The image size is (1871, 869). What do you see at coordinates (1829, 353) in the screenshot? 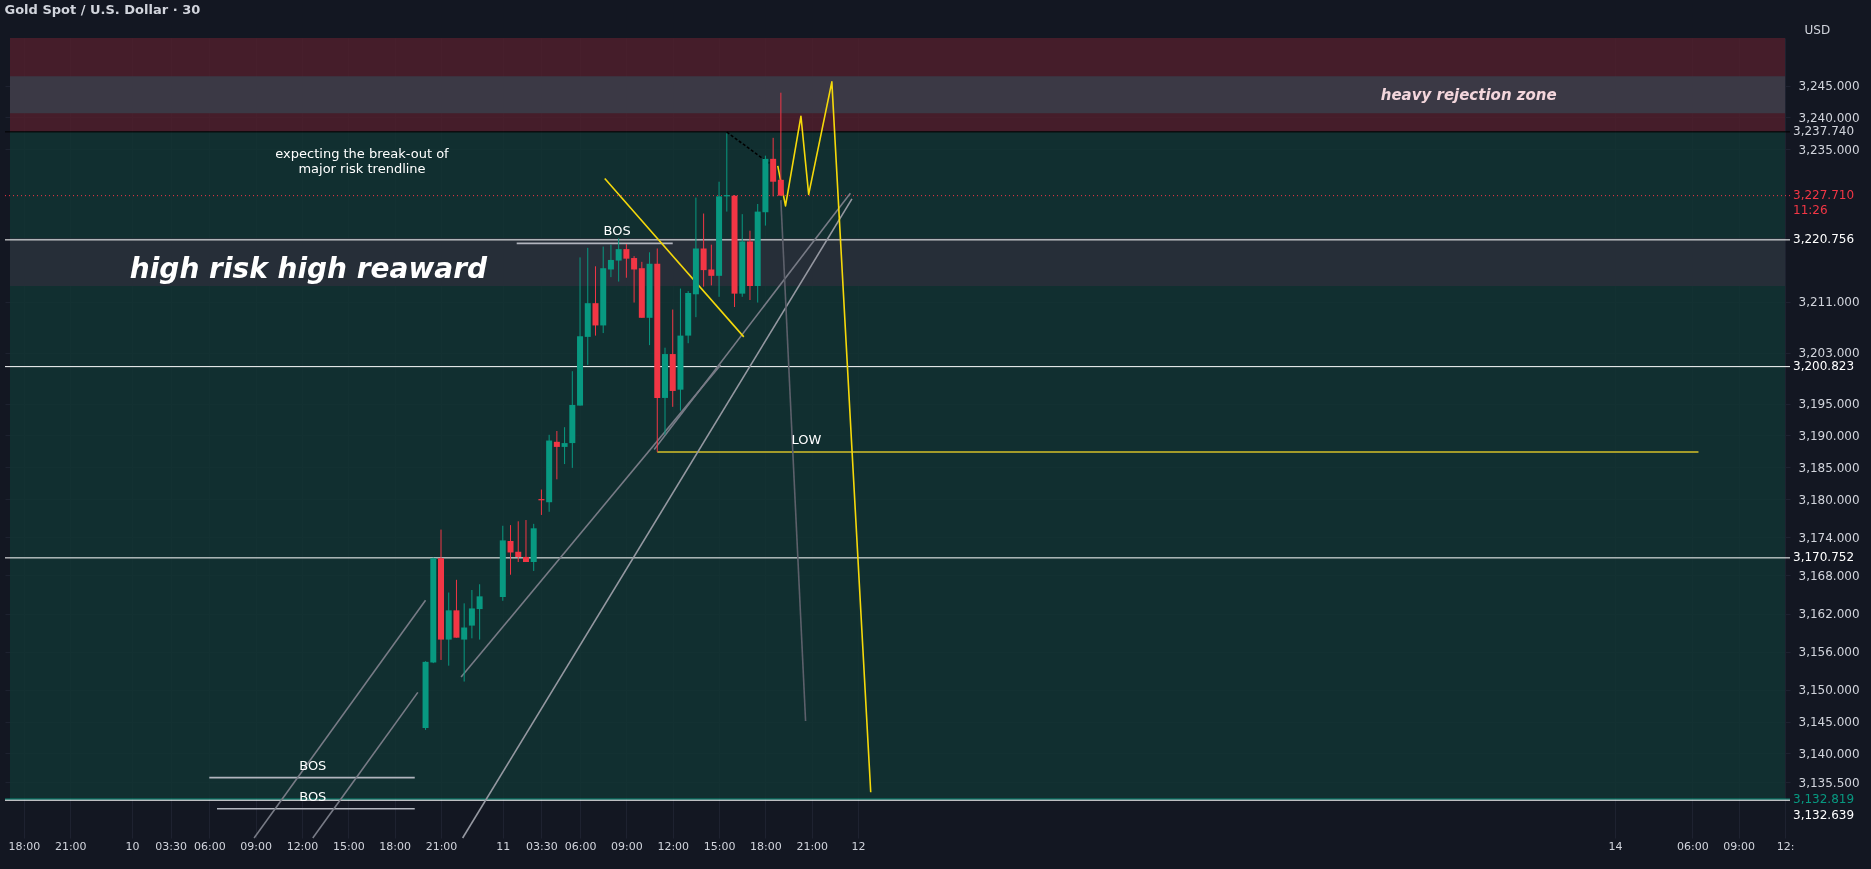
I see `y-tick-label: 3,203.000` at bounding box center [1829, 353].